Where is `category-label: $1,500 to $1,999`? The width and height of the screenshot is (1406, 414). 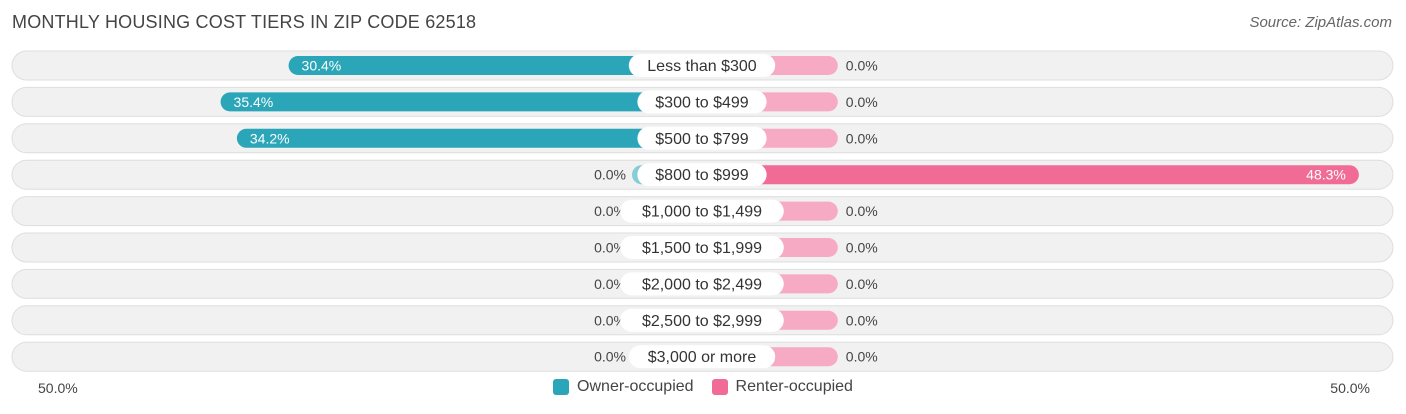
category-label: $1,500 to $1,999 is located at coordinates (702, 248).